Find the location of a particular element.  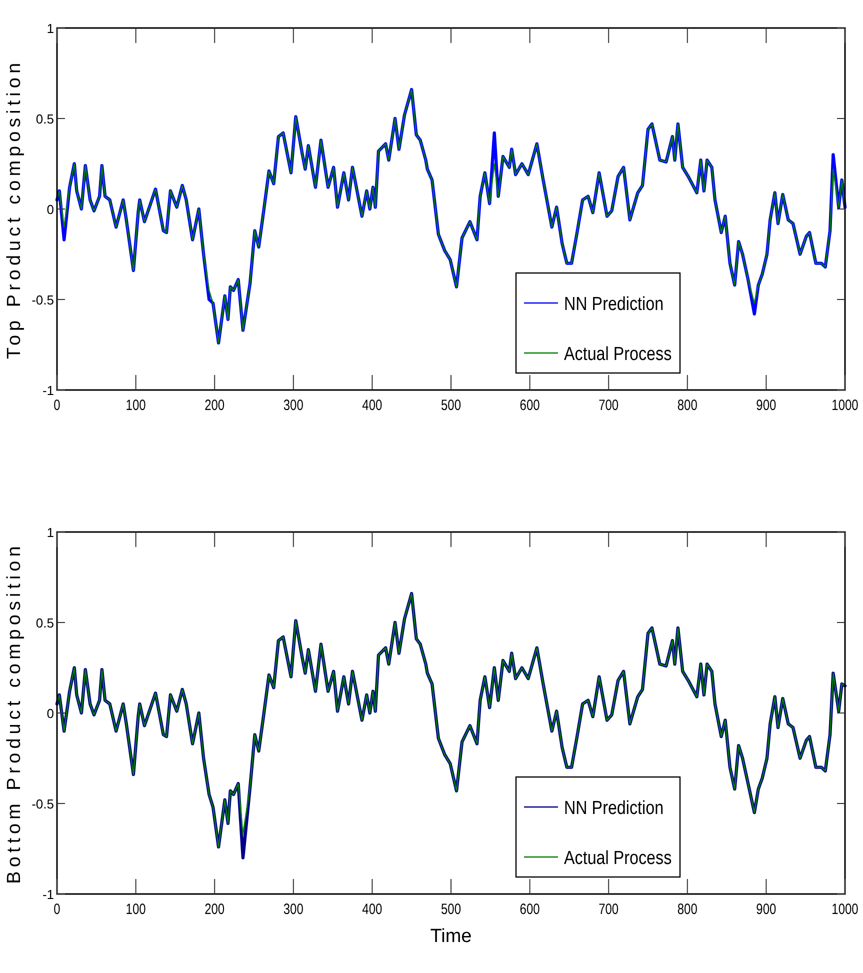

y-axis-title: Top Product composition is located at coordinates (14, 209).